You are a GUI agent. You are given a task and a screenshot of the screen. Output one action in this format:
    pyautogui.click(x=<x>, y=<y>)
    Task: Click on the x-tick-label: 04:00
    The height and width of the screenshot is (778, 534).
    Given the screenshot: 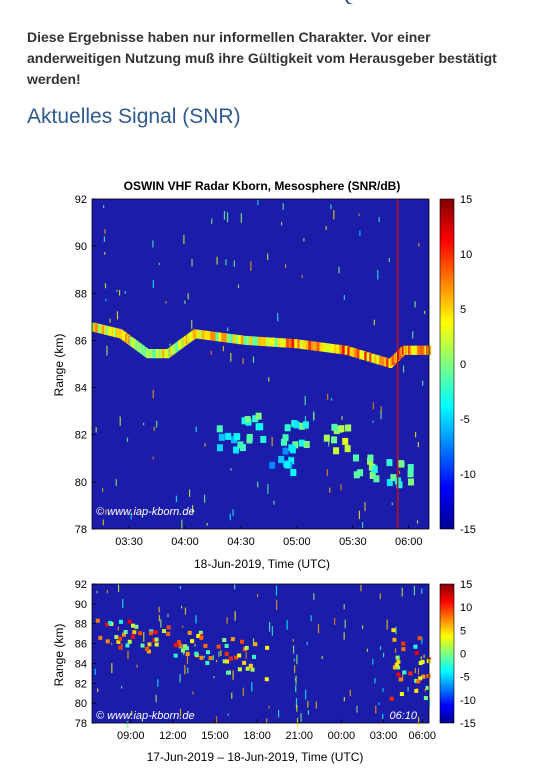 What is the action you would take?
    pyautogui.click(x=185, y=542)
    